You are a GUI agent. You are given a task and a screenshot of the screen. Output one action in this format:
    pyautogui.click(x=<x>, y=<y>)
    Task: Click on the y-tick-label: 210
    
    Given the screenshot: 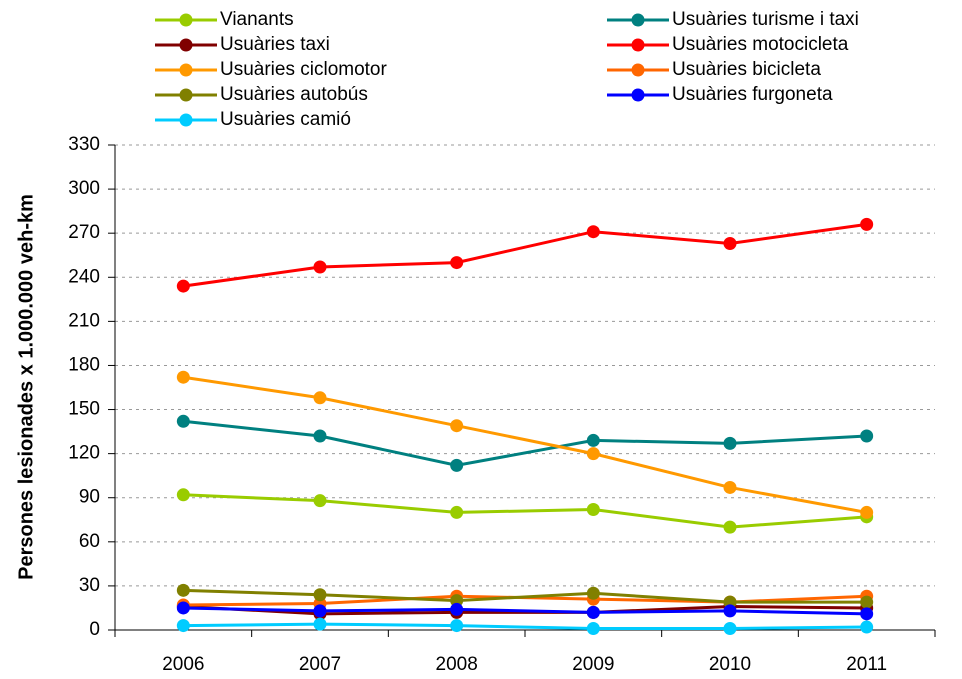 What is the action you would take?
    pyautogui.click(x=84, y=320)
    